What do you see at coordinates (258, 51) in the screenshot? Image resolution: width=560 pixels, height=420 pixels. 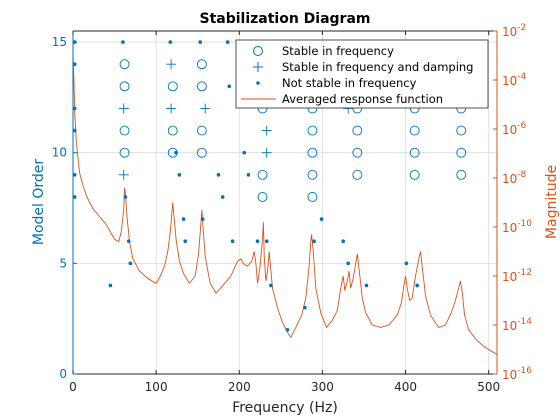 I see `legend-circle-icon` at bounding box center [258, 51].